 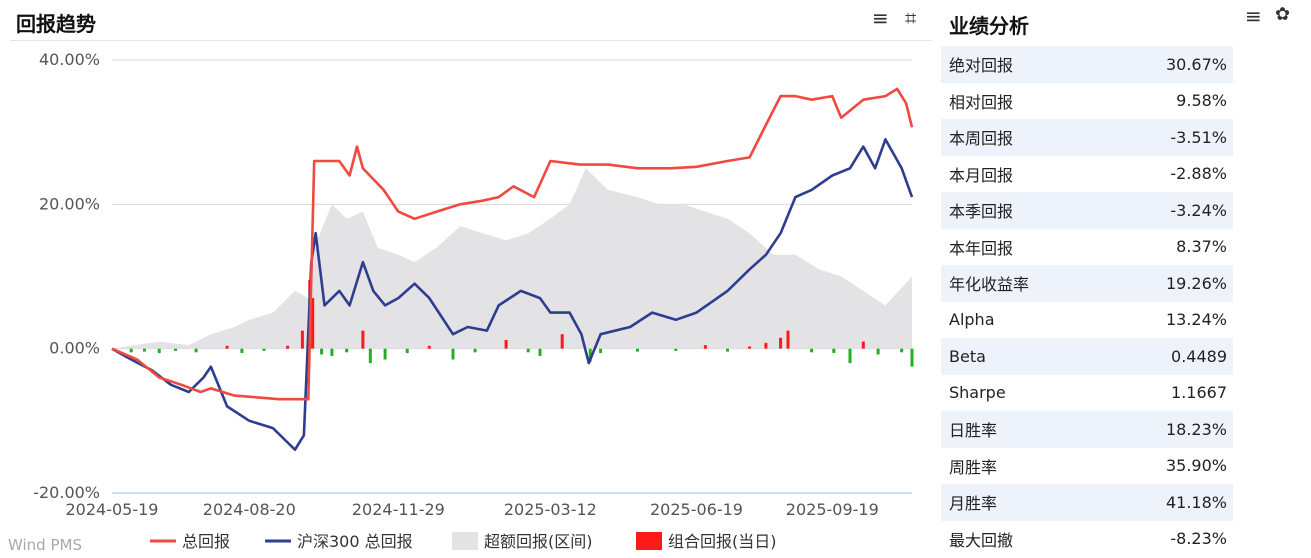 I want to click on y-tick-label: -20.00%, so click(x=66, y=492).